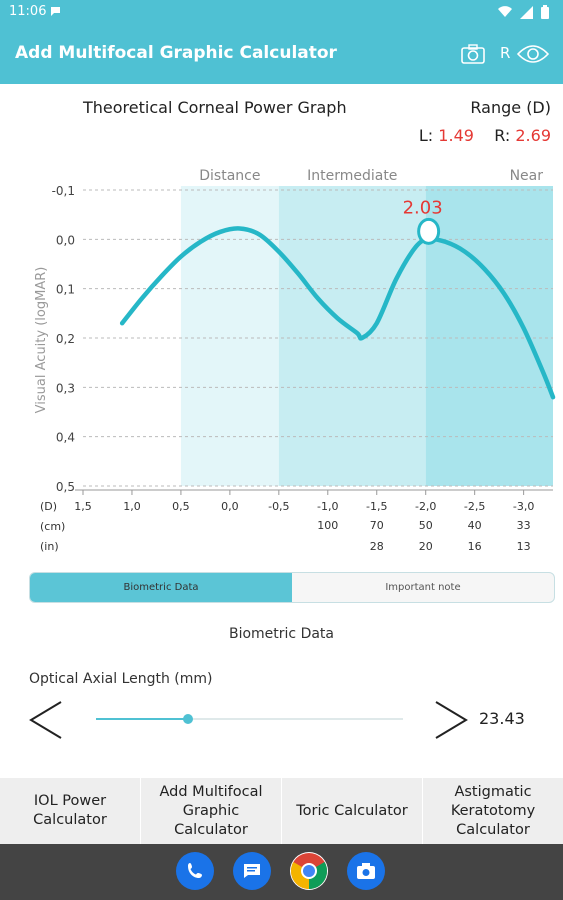 The height and width of the screenshot is (900, 563). What do you see at coordinates (377, 546) in the screenshot?
I see `x-tick-label-in: 28` at bounding box center [377, 546].